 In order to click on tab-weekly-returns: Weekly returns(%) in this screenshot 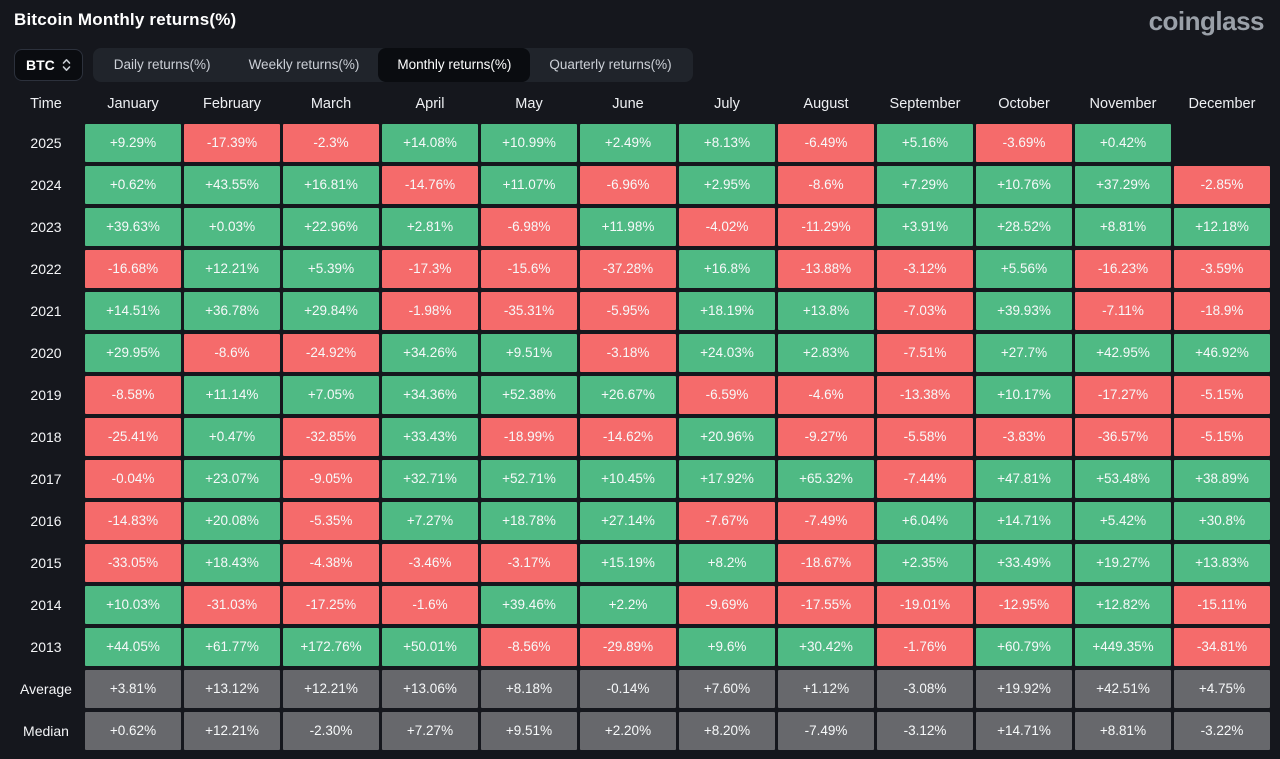, I will do `click(304, 64)`.